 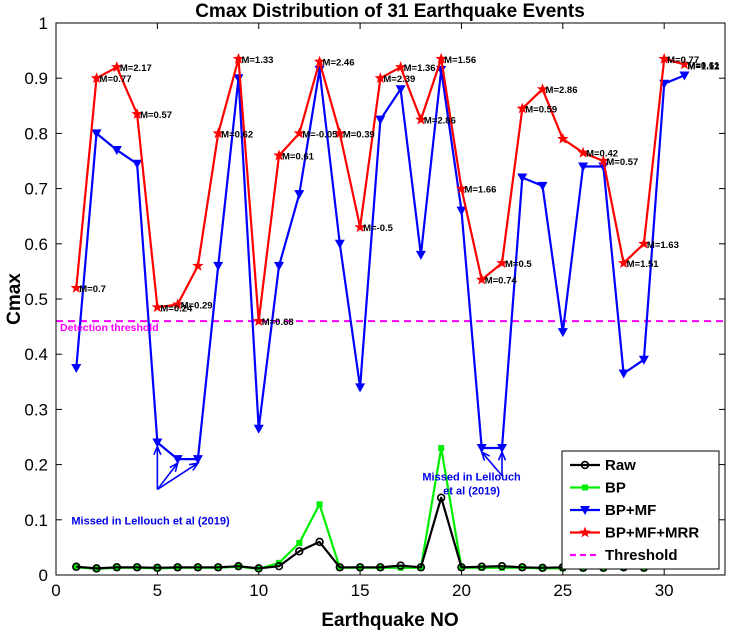 What do you see at coordinates (55, 590) in the screenshot?
I see `x-tick-label: 0` at bounding box center [55, 590].